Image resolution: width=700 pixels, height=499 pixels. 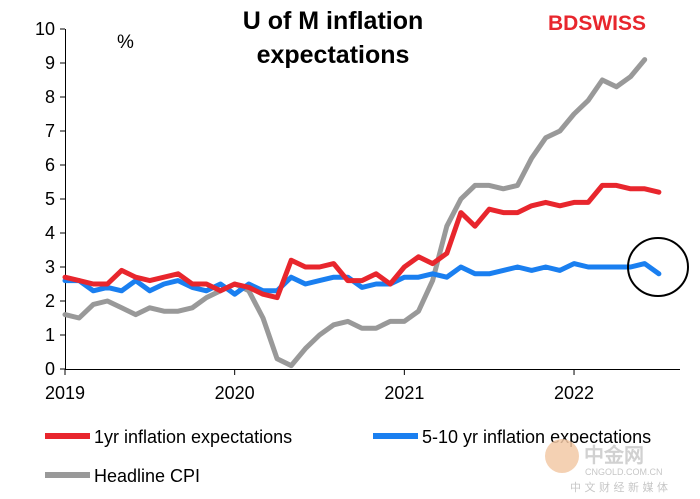 I want to click on x-axis-ticks: 2019 2020 2021 2022, so click(x=319, y=386).